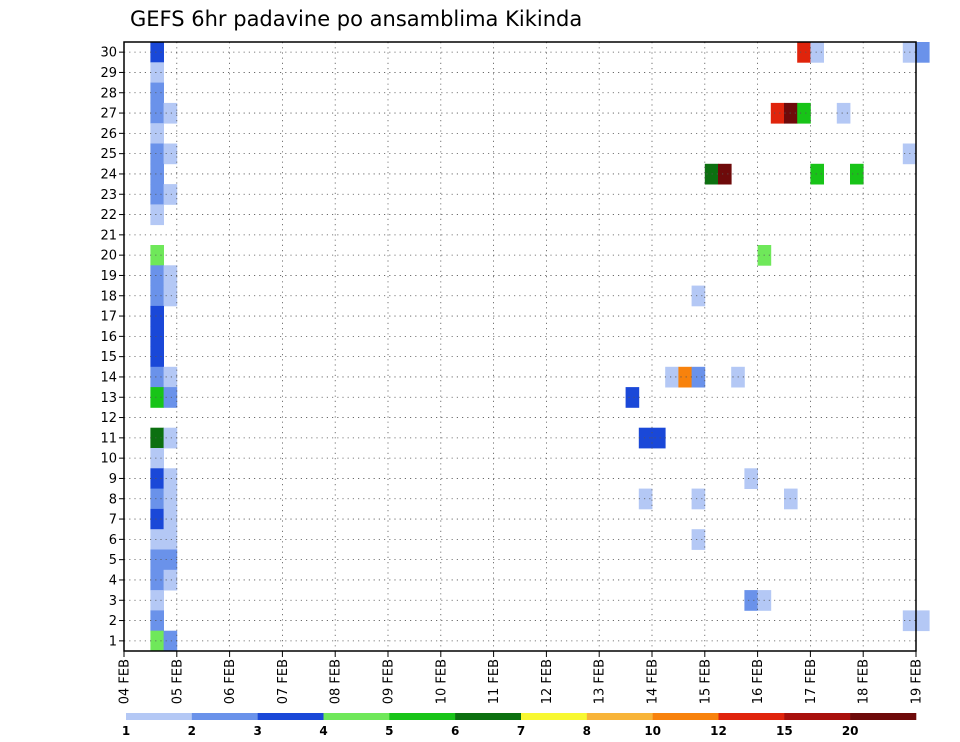 This screenshot has height=742, width=960. Describe the element at coordinates (323, 731) in the screenshot. I see `colorbar-label-3: 4` at that location.